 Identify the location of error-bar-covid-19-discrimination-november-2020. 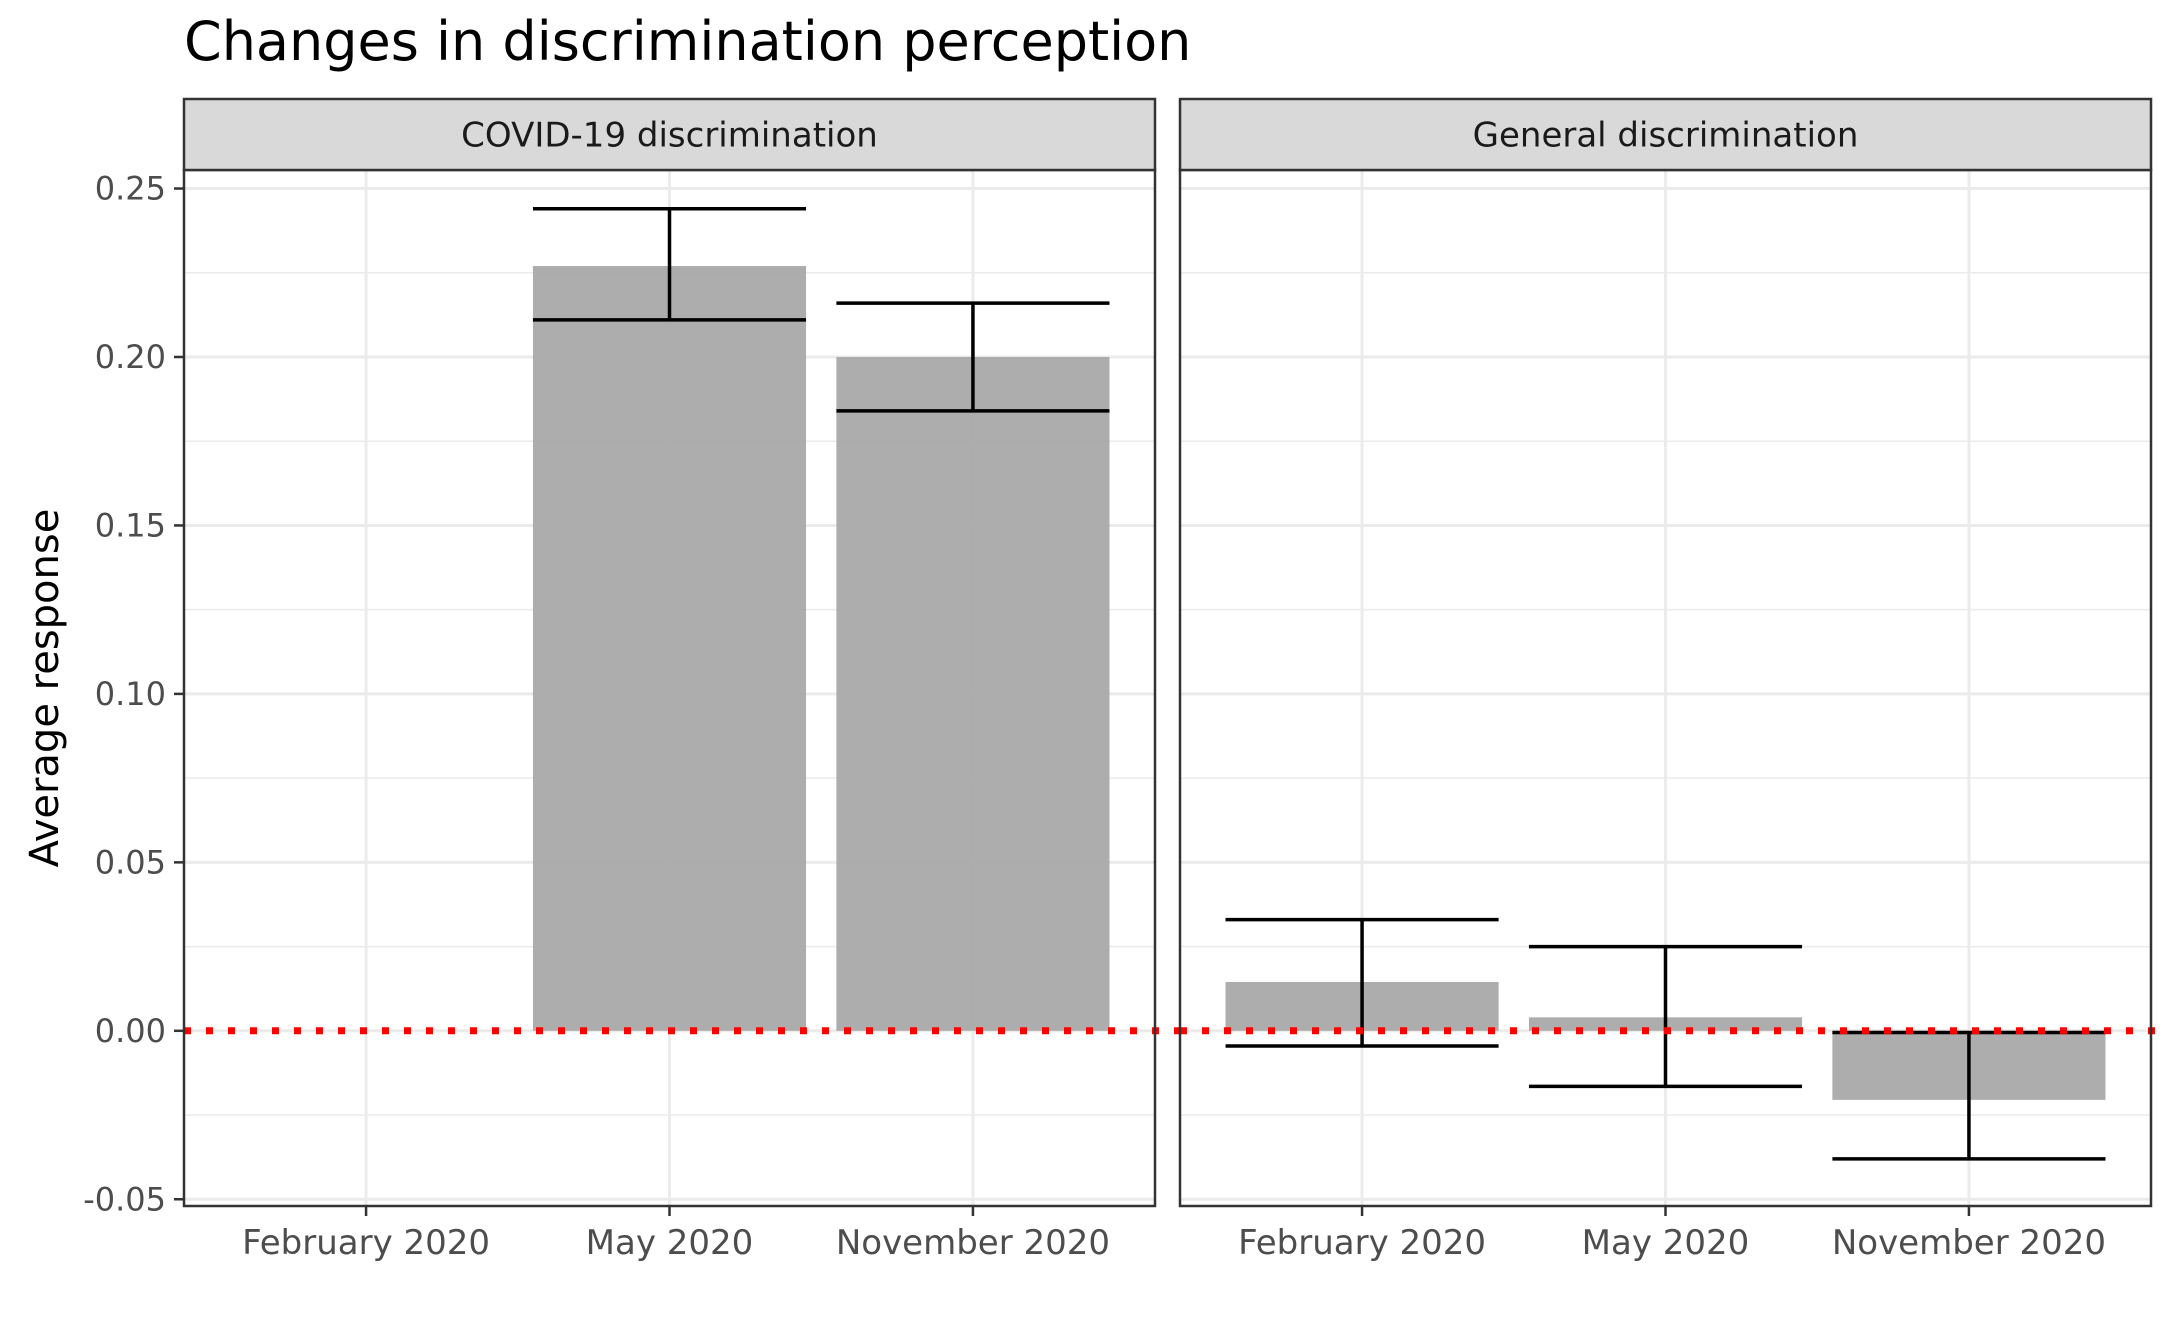
(973, 357).